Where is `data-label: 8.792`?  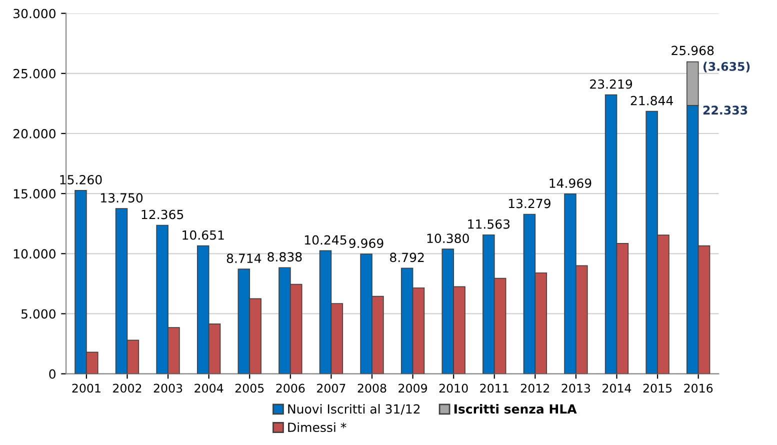
data-label: 8.792 is located at coordinates (407, 257).